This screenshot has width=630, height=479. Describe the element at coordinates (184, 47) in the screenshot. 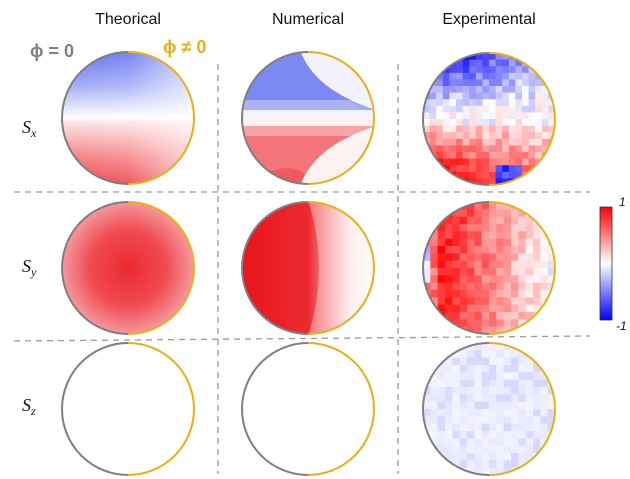

I see `legend-phi-nonzero: ϕ ≠ 0` at that location.